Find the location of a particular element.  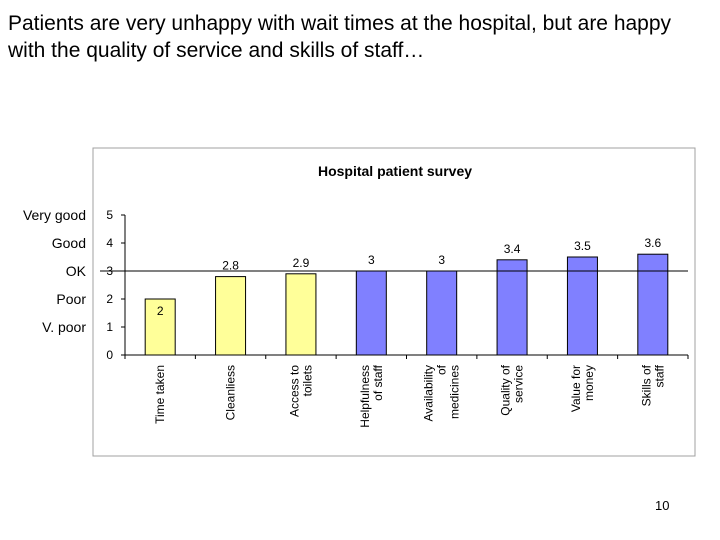

x-category-label-line: of staff is located at coordinates (378, 382).